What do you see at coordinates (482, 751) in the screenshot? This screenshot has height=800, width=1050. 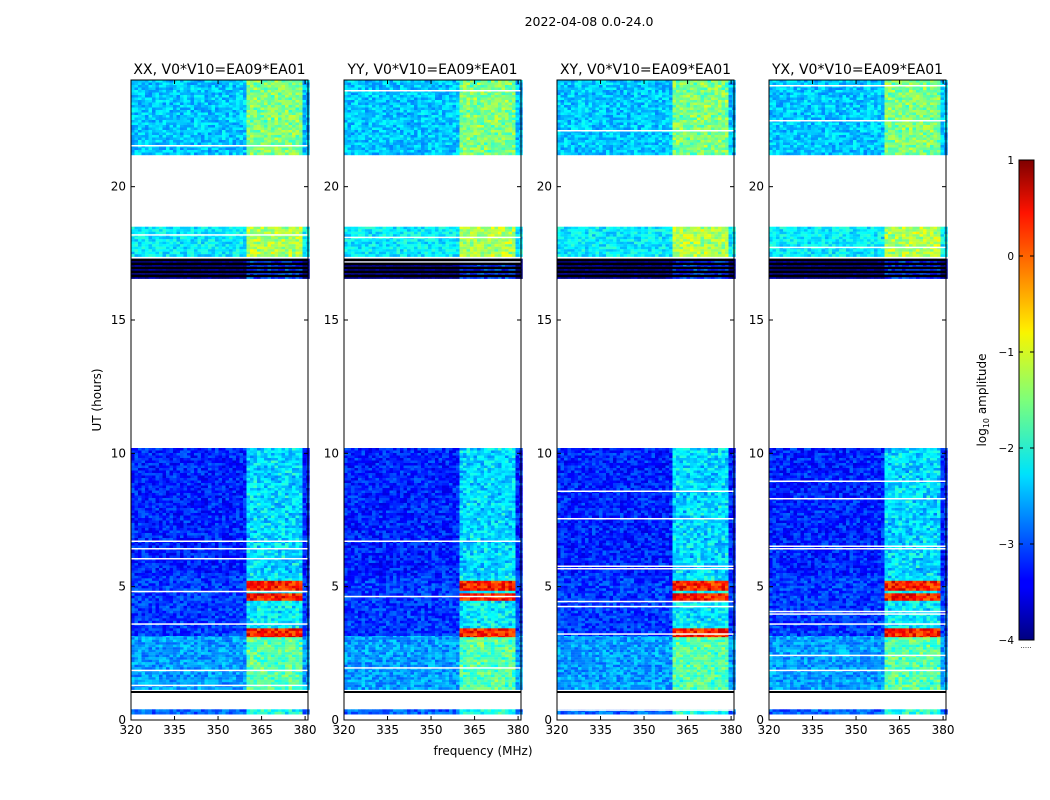 I see `x-axis-label: frequency (MHz)` at bounding box center [482, 751].